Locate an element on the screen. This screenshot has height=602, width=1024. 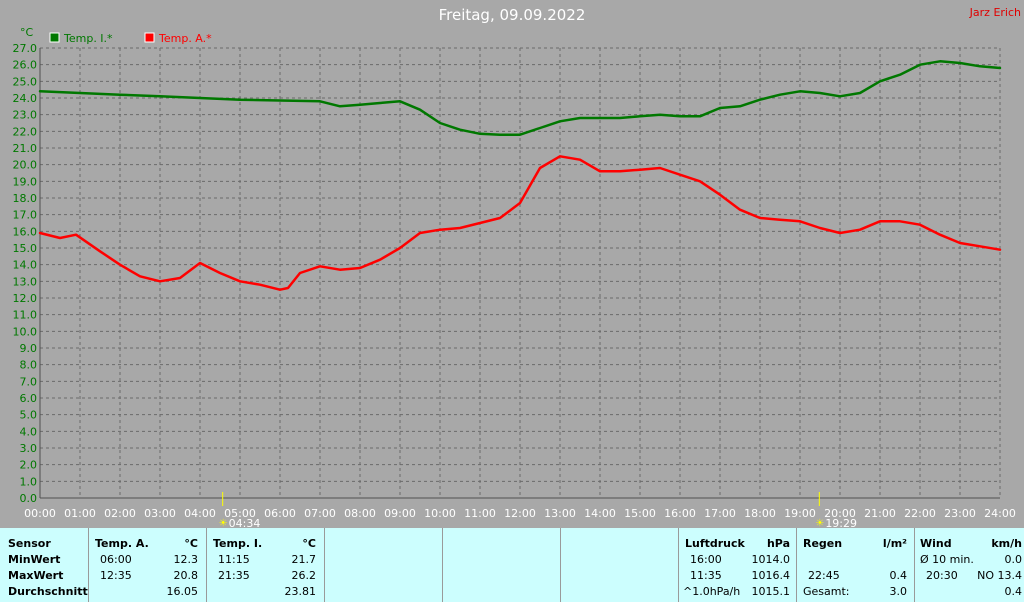
avg-label: Durchschnitt is located at coordinates (48, 591).